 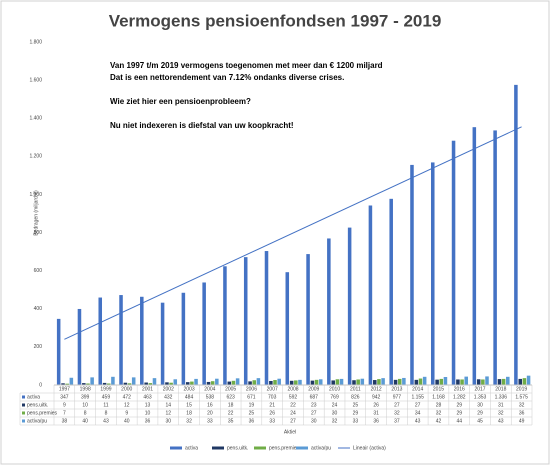 I want to click on table-cell: 687, so click(x=314, y=397).